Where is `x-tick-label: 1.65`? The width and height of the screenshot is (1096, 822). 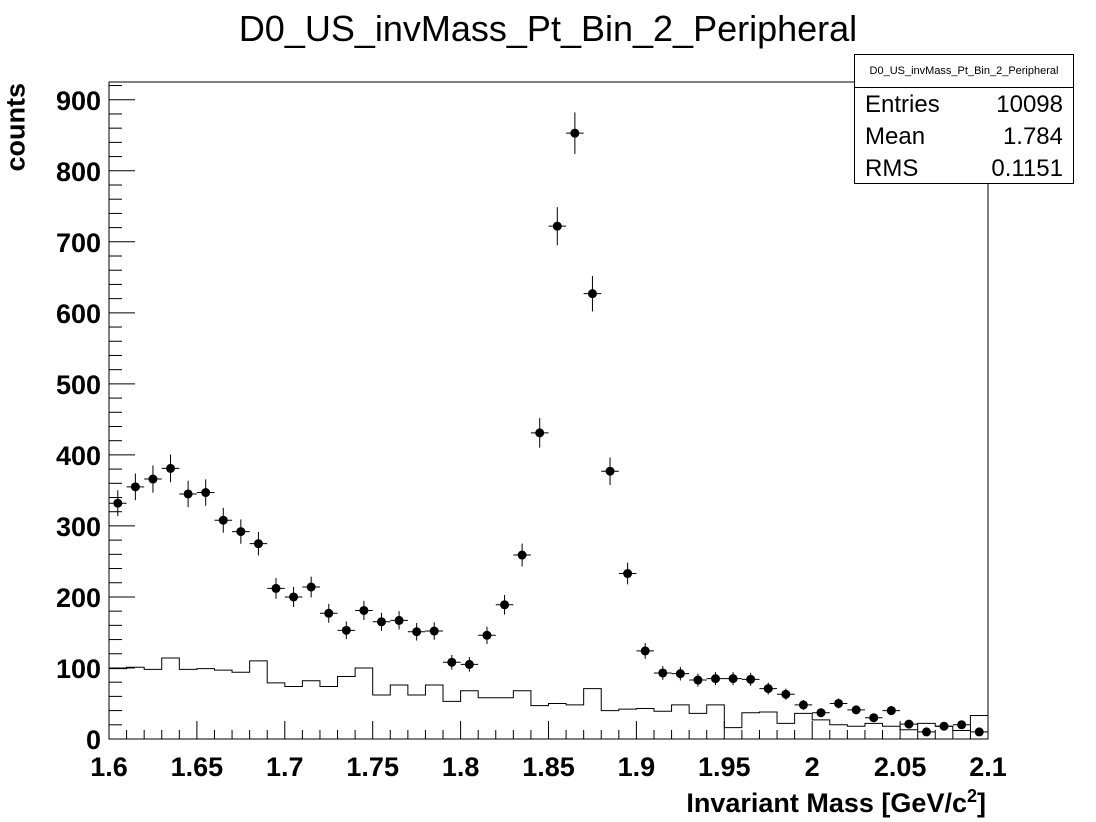
x-tick-label: 1.65 is located at coordinates (197, 767).